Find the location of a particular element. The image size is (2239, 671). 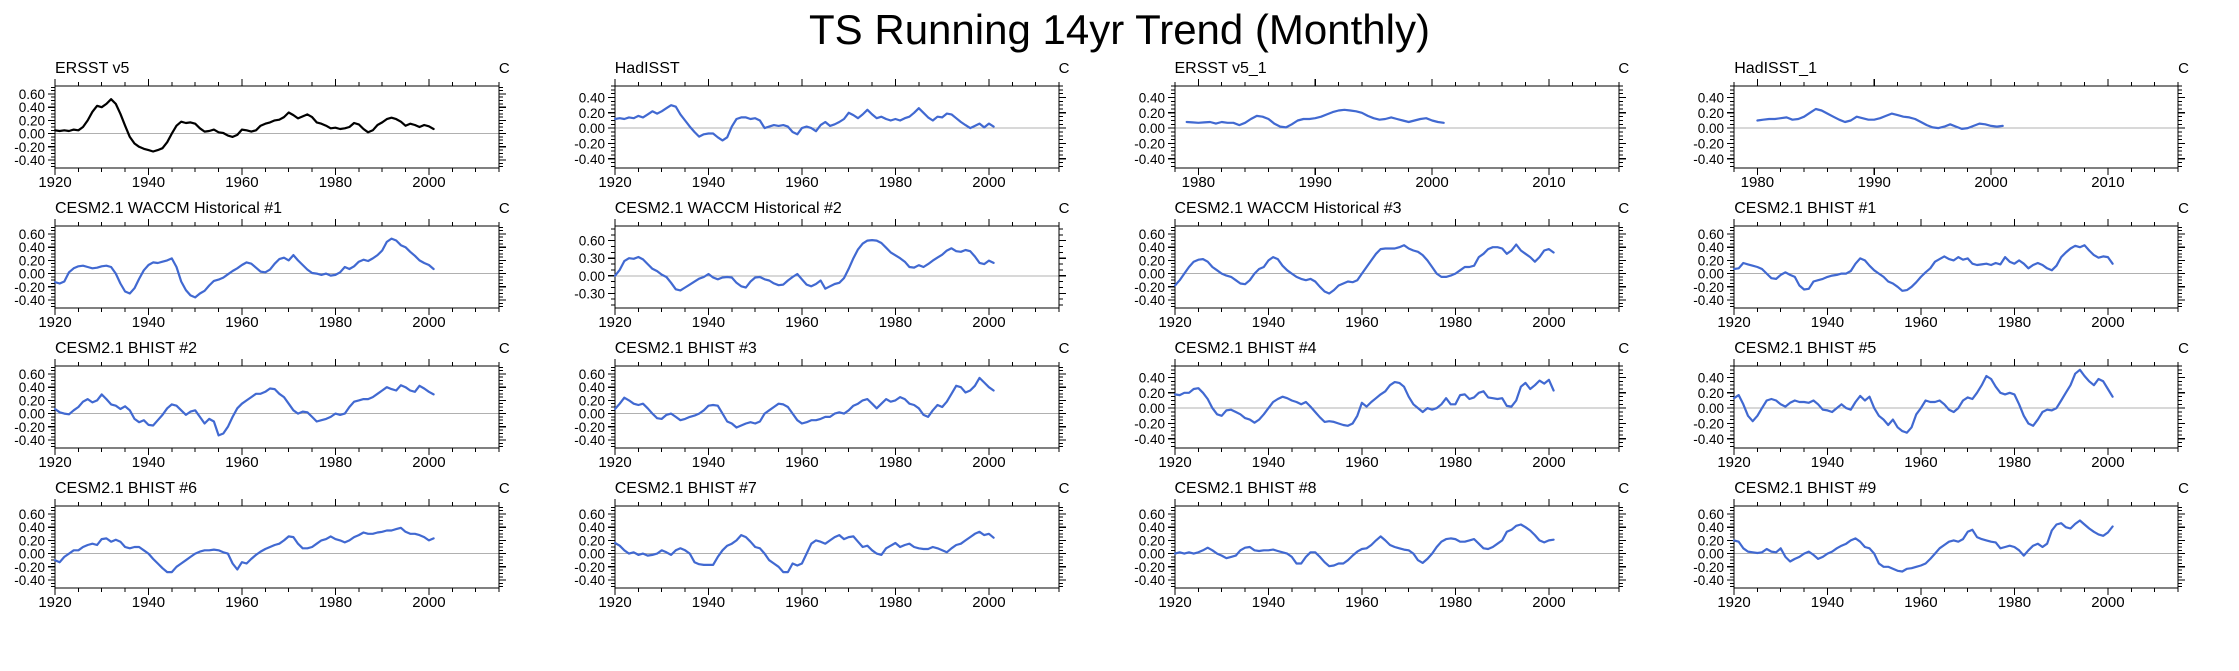

chart-canvas: 1980 1990 2000 2010 0.400.200.00-0.20-0.40 is located at coordinates (1380, 135).